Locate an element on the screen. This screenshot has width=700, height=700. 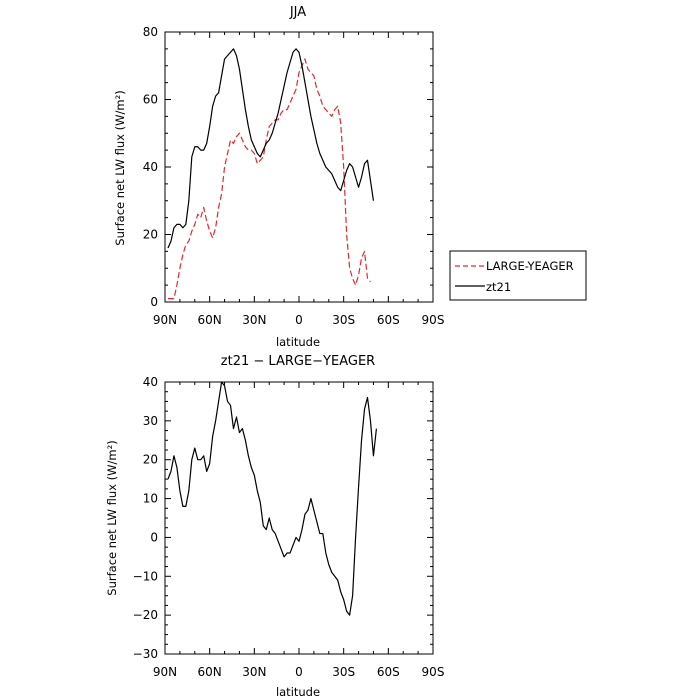
y-tick-label: 80 is located at coordinates (150, 32).